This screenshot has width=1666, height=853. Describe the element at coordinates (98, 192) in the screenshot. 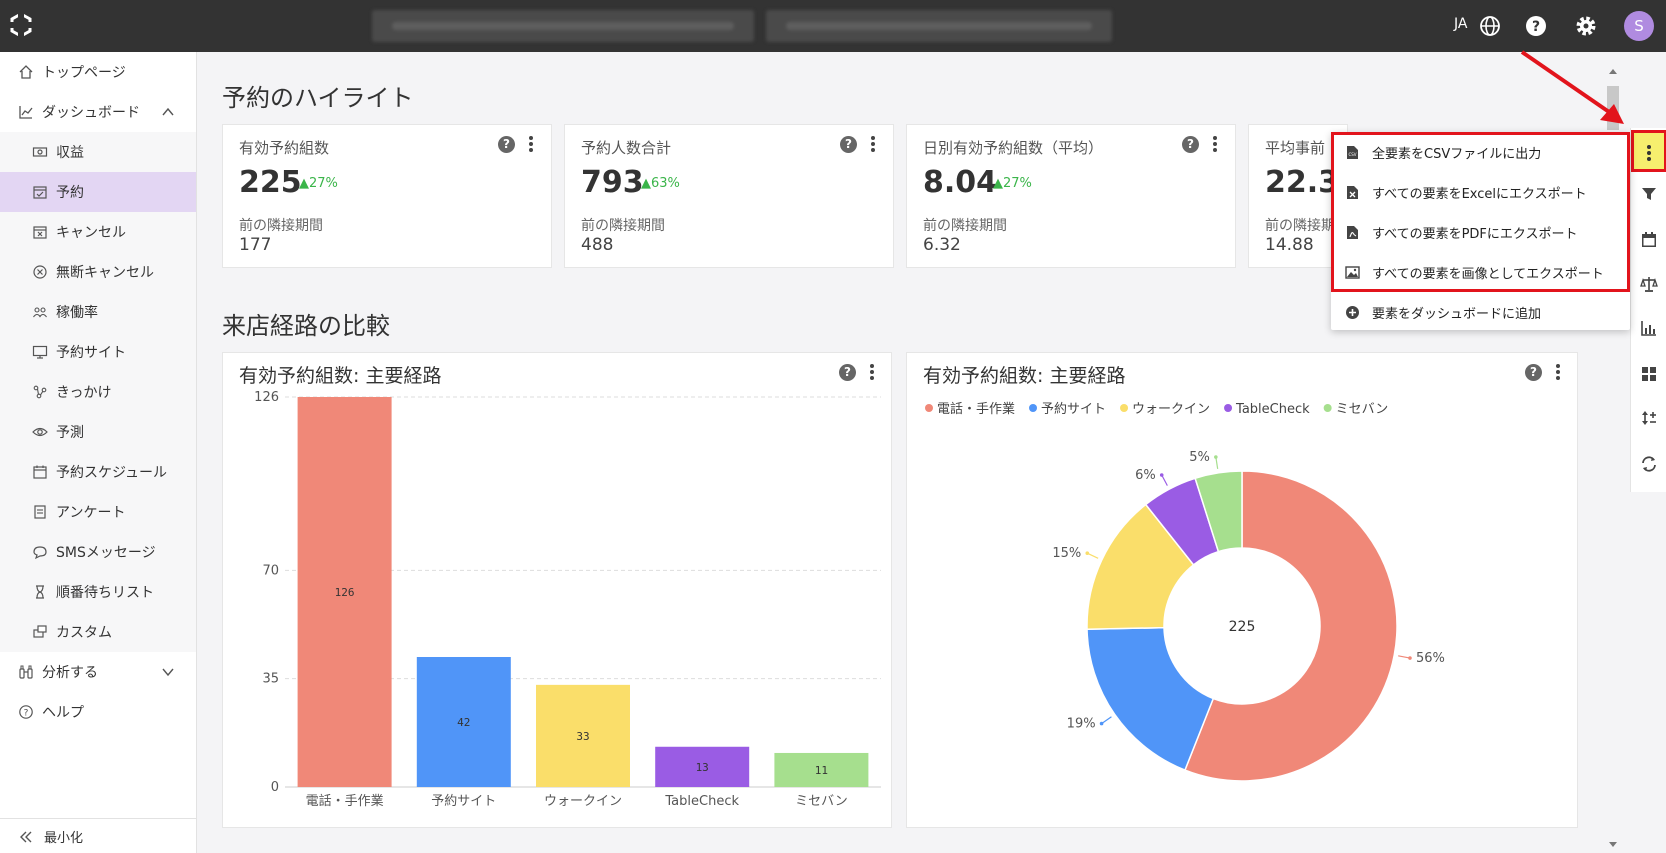

I see `sidebar-item-reservations: 予約` at that location.